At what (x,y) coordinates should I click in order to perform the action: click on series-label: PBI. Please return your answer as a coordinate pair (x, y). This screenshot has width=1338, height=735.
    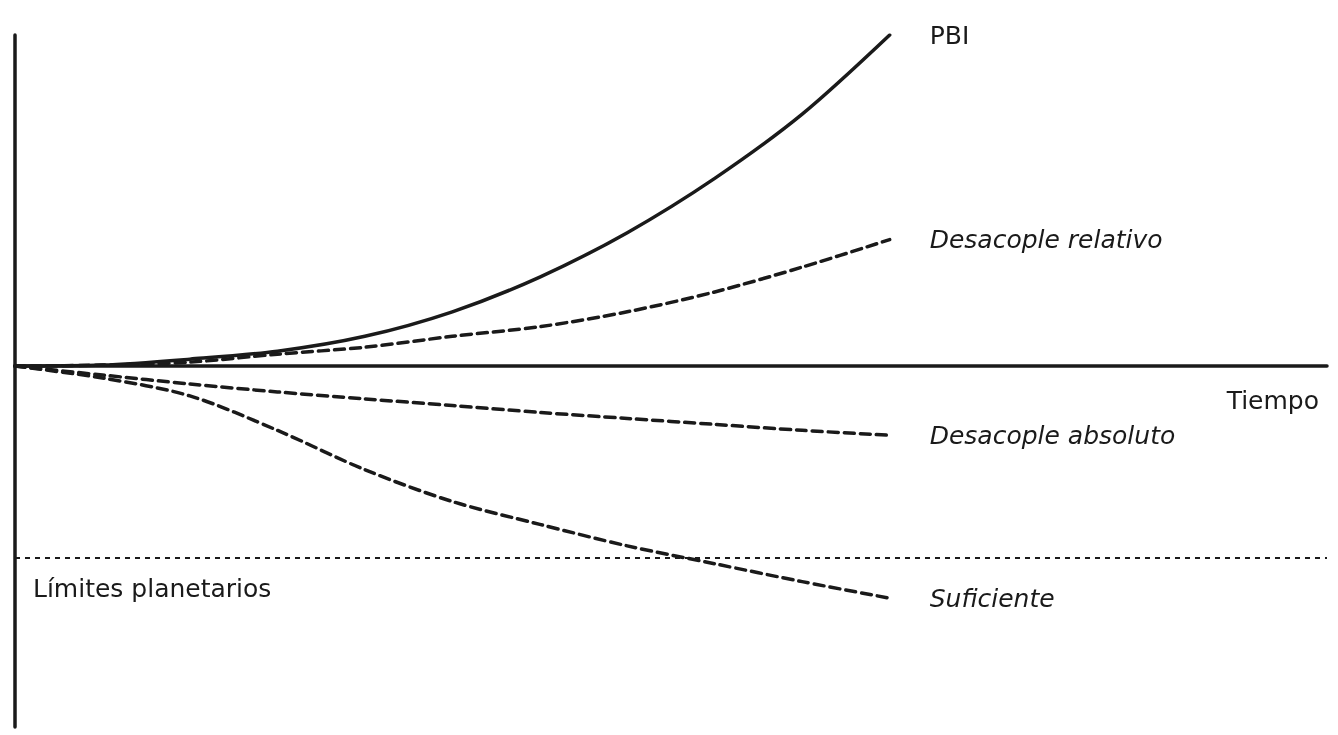
    Looking at the image, I should click on (949, 35).